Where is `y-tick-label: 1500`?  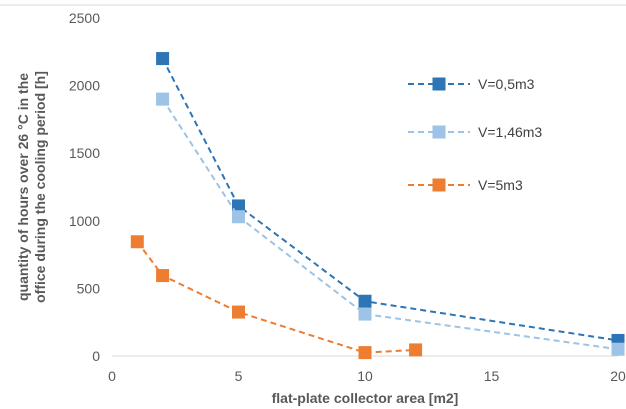
y-tick-label: 1500 is located at coordinates (84, 153).